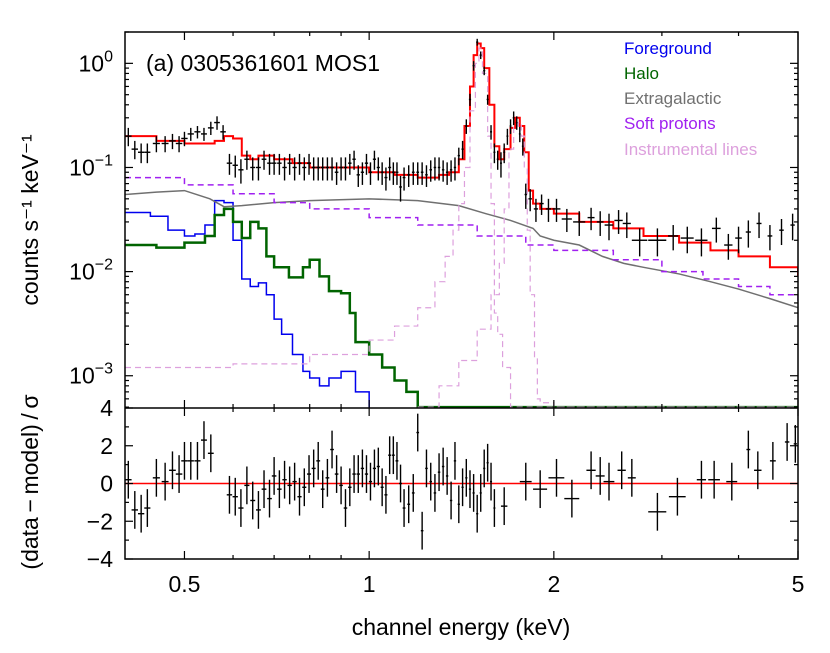 The height and width of the screenshot is (653, 830). Describe the element at coordinates (461, 249) in the screenshot. I see `model-curve-extragalactic` at that location.